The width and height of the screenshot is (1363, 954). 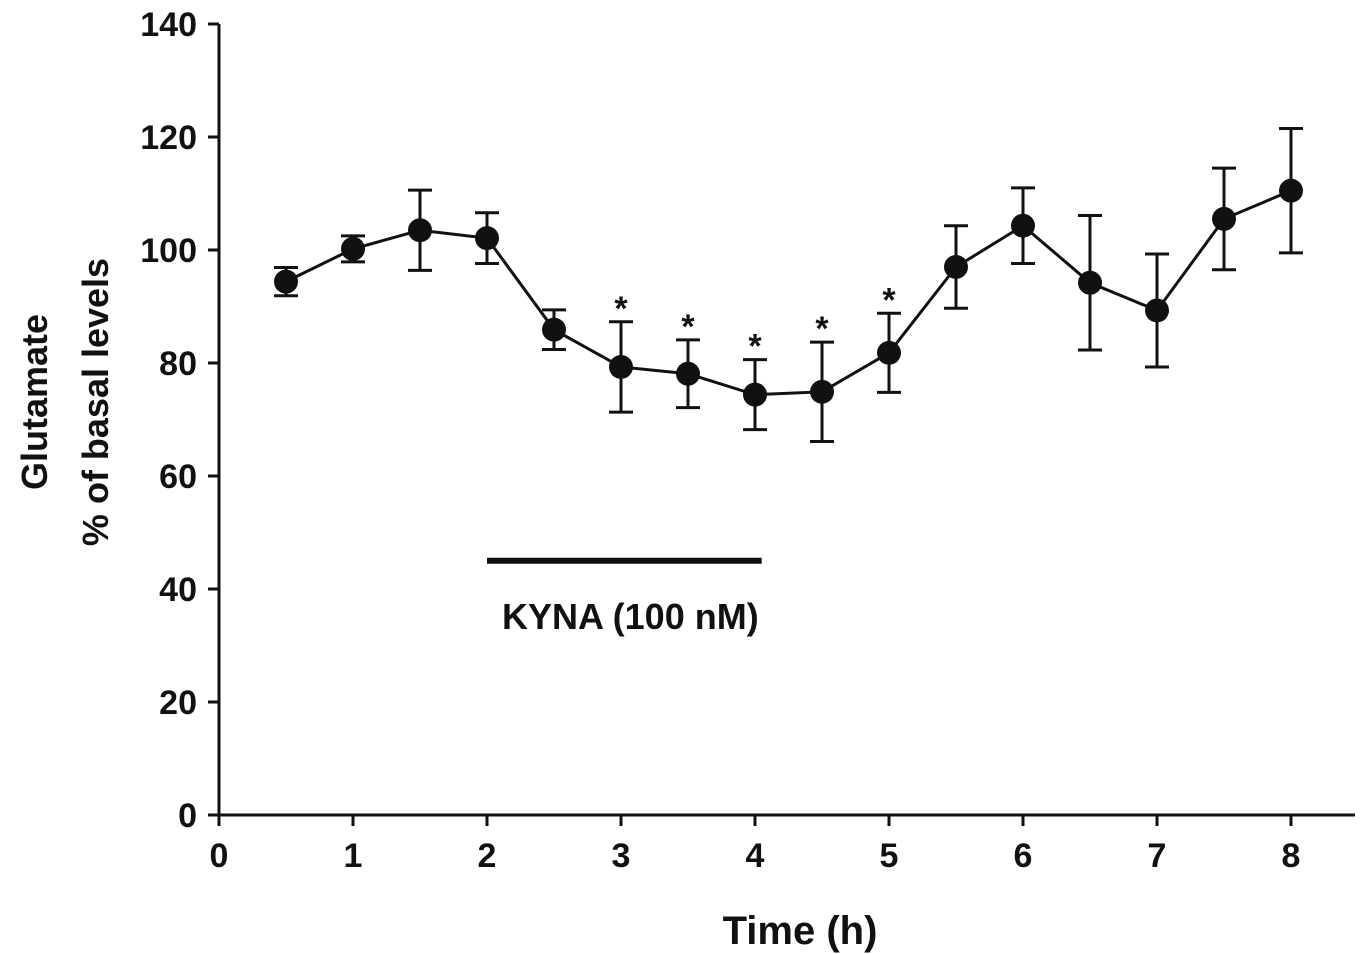 I want to click on x-tick-label: 0, so click(x=219, y=856).